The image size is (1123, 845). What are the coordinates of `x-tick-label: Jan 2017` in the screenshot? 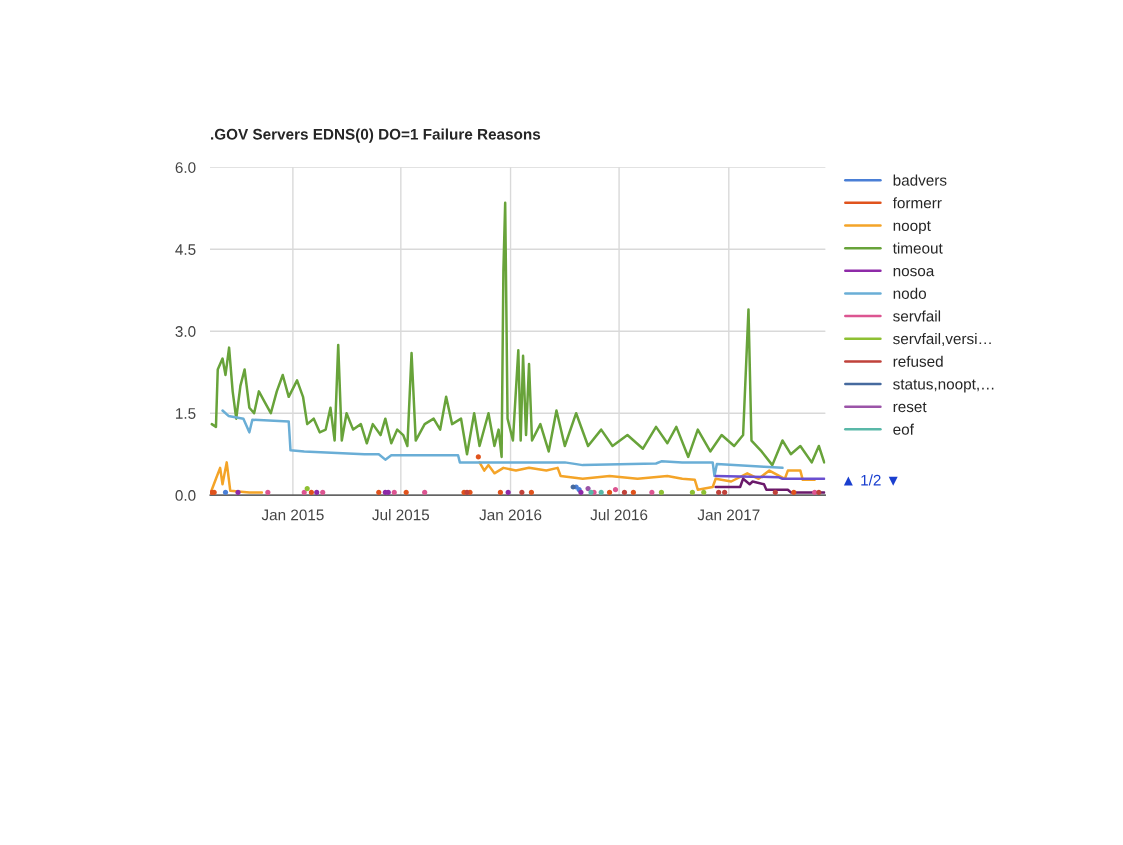 It's located at (728, 515).